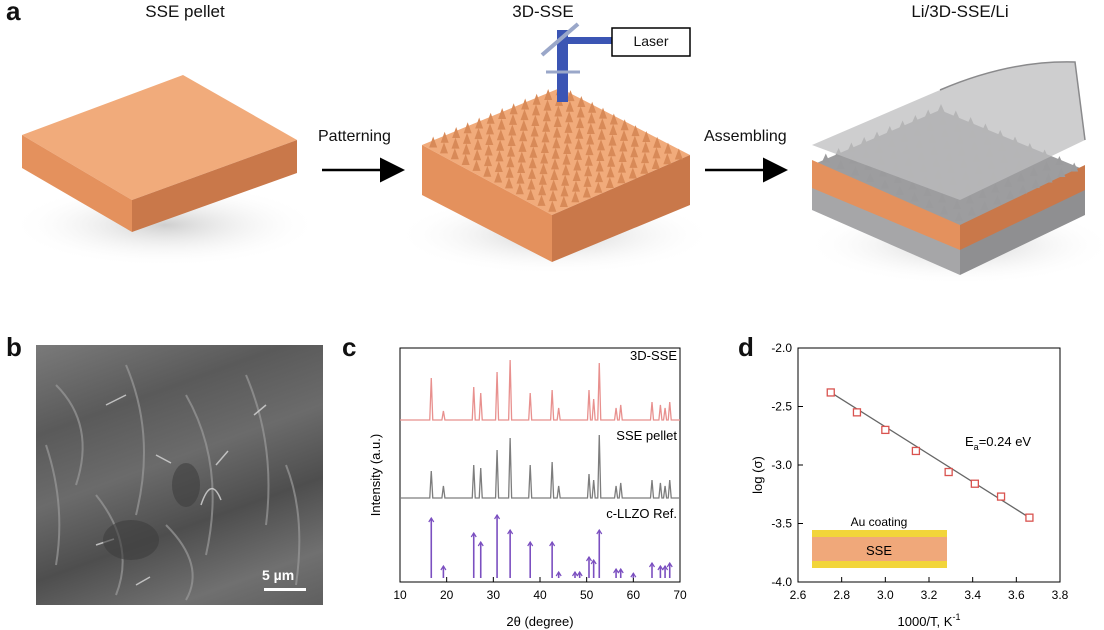 The image size is (1104, 630). What do you see at coordinates (185, 11) in the screenshot?
I see `title-sse-pellet: SSE pellet` at bounding box center [185, 11].